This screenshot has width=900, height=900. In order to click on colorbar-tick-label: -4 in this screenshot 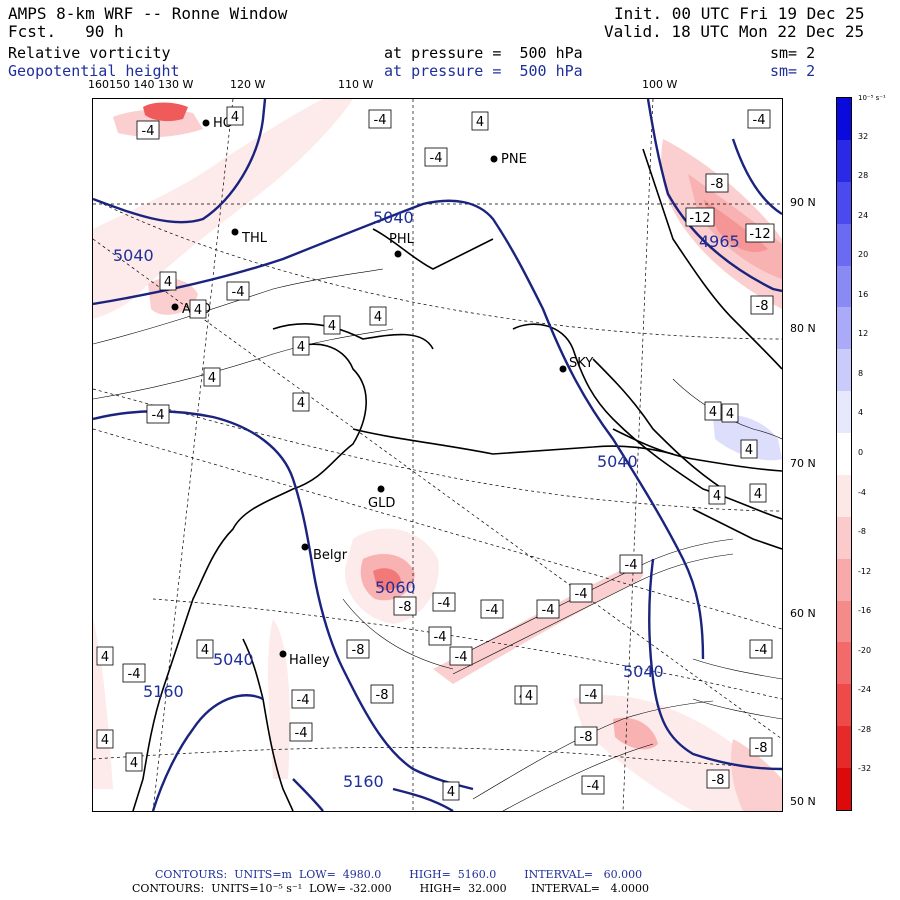, I will do `click(862, 492)`.